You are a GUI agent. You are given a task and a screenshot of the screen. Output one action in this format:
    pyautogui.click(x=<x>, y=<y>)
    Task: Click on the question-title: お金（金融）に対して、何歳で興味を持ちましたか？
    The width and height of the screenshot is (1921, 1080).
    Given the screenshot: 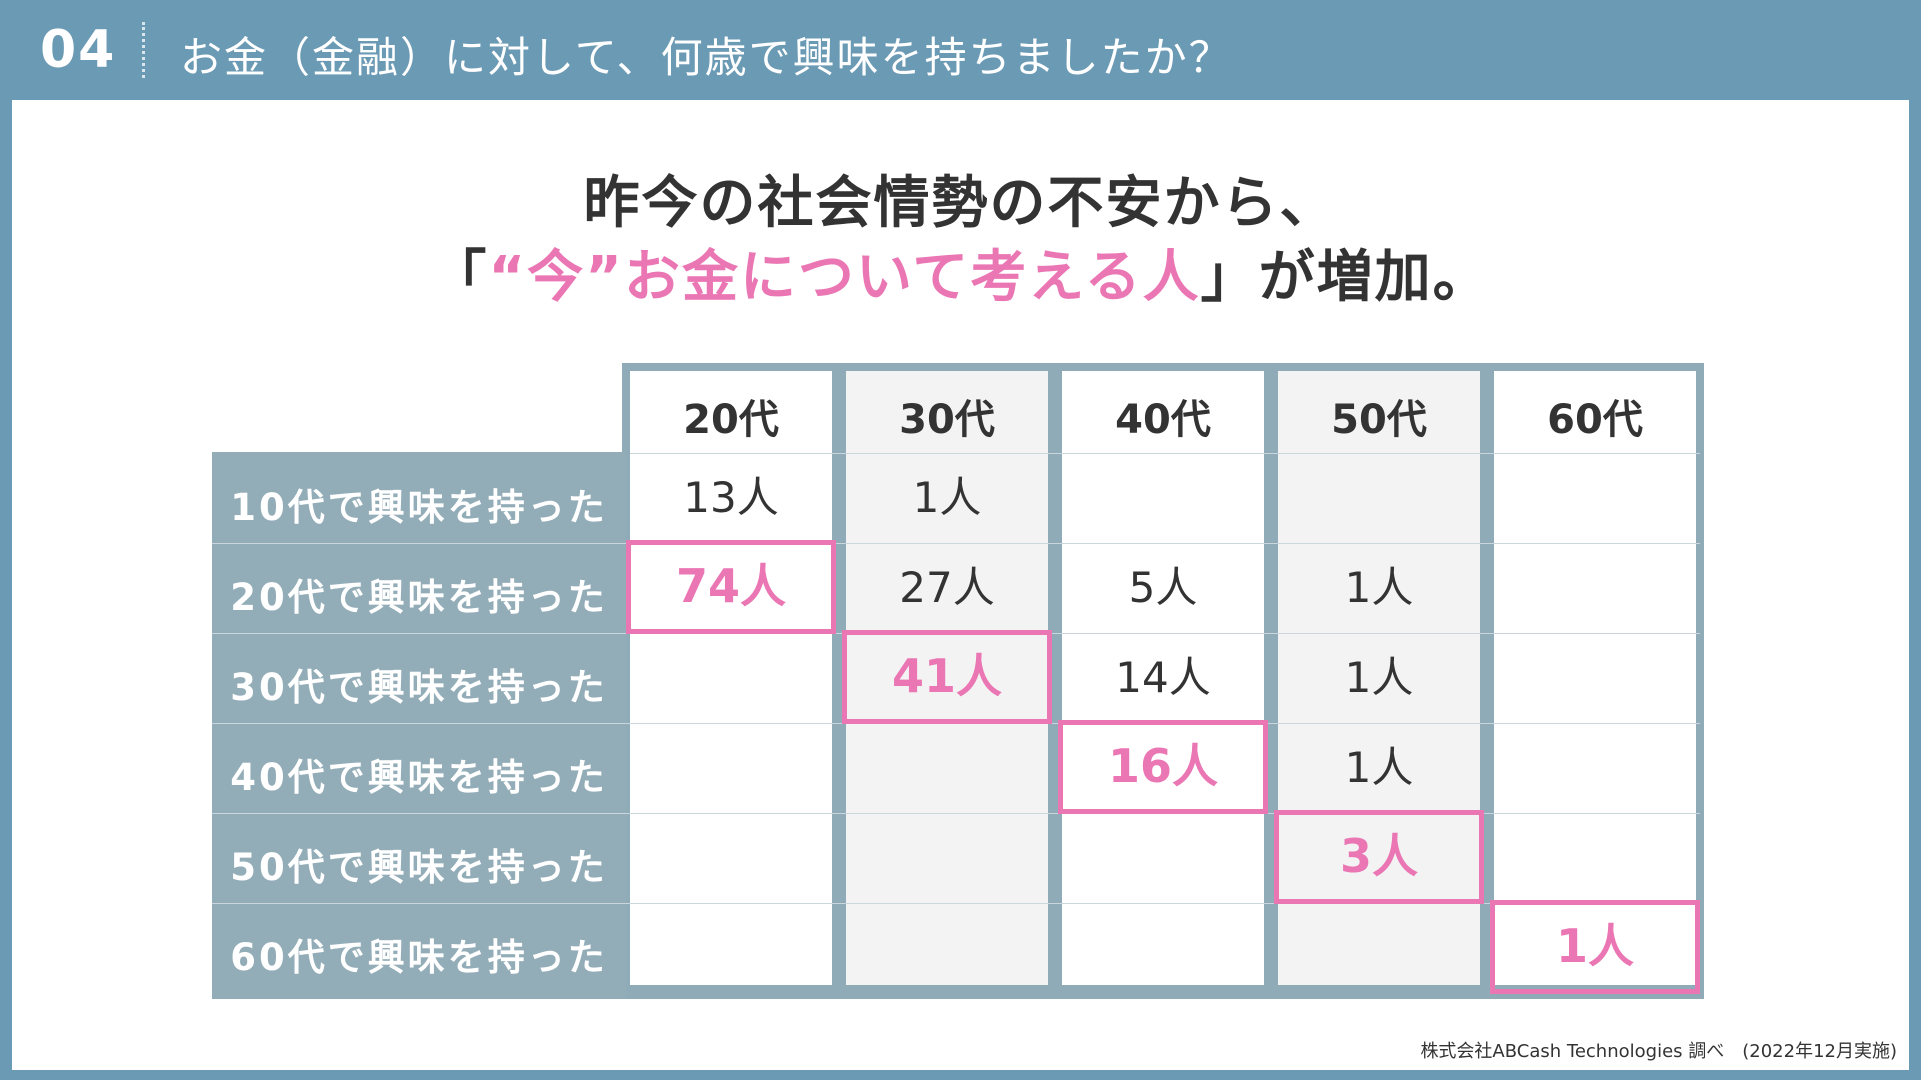 What is the action you would take?
    pyautogui.click(x=706, y=57)
    